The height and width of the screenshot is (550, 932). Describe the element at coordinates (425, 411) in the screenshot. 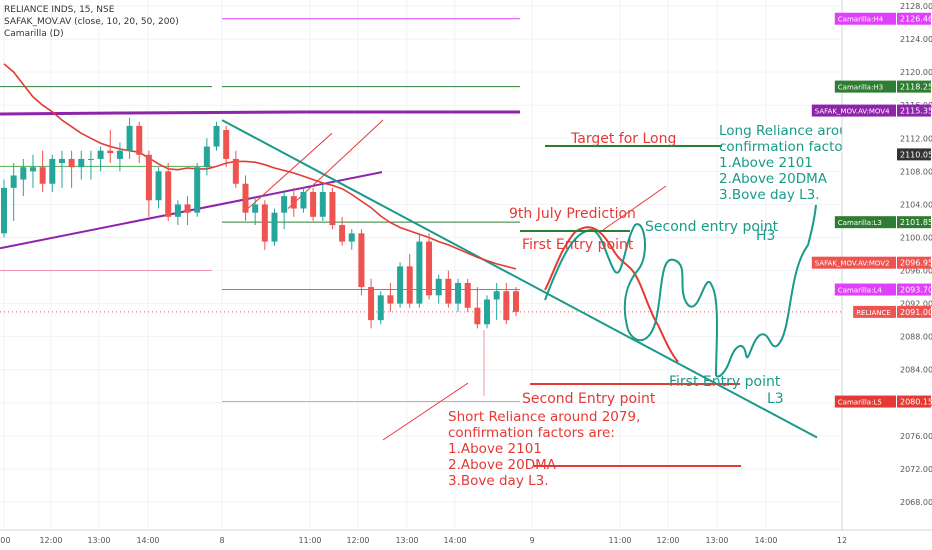

I see `short-note-arrow` at that location.